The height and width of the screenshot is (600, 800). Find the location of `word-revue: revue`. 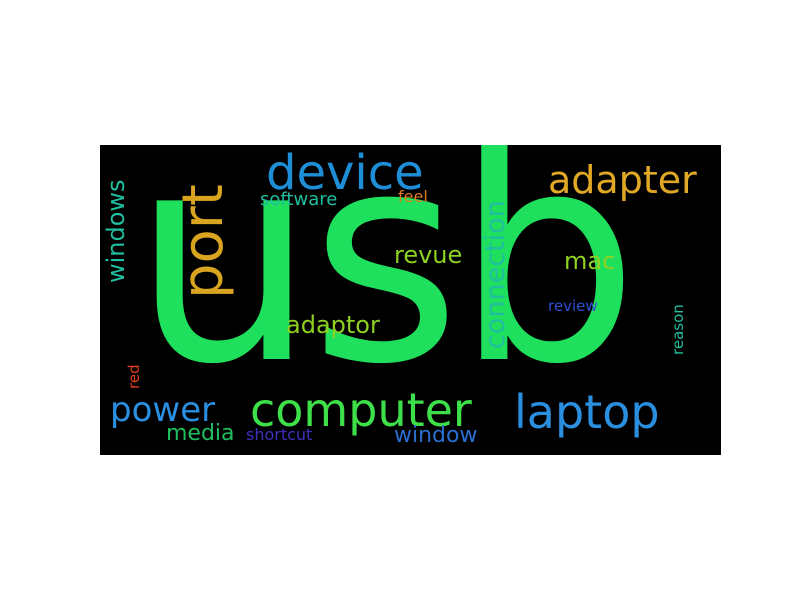

word-revue: revue is located at coordinates (428, 255).